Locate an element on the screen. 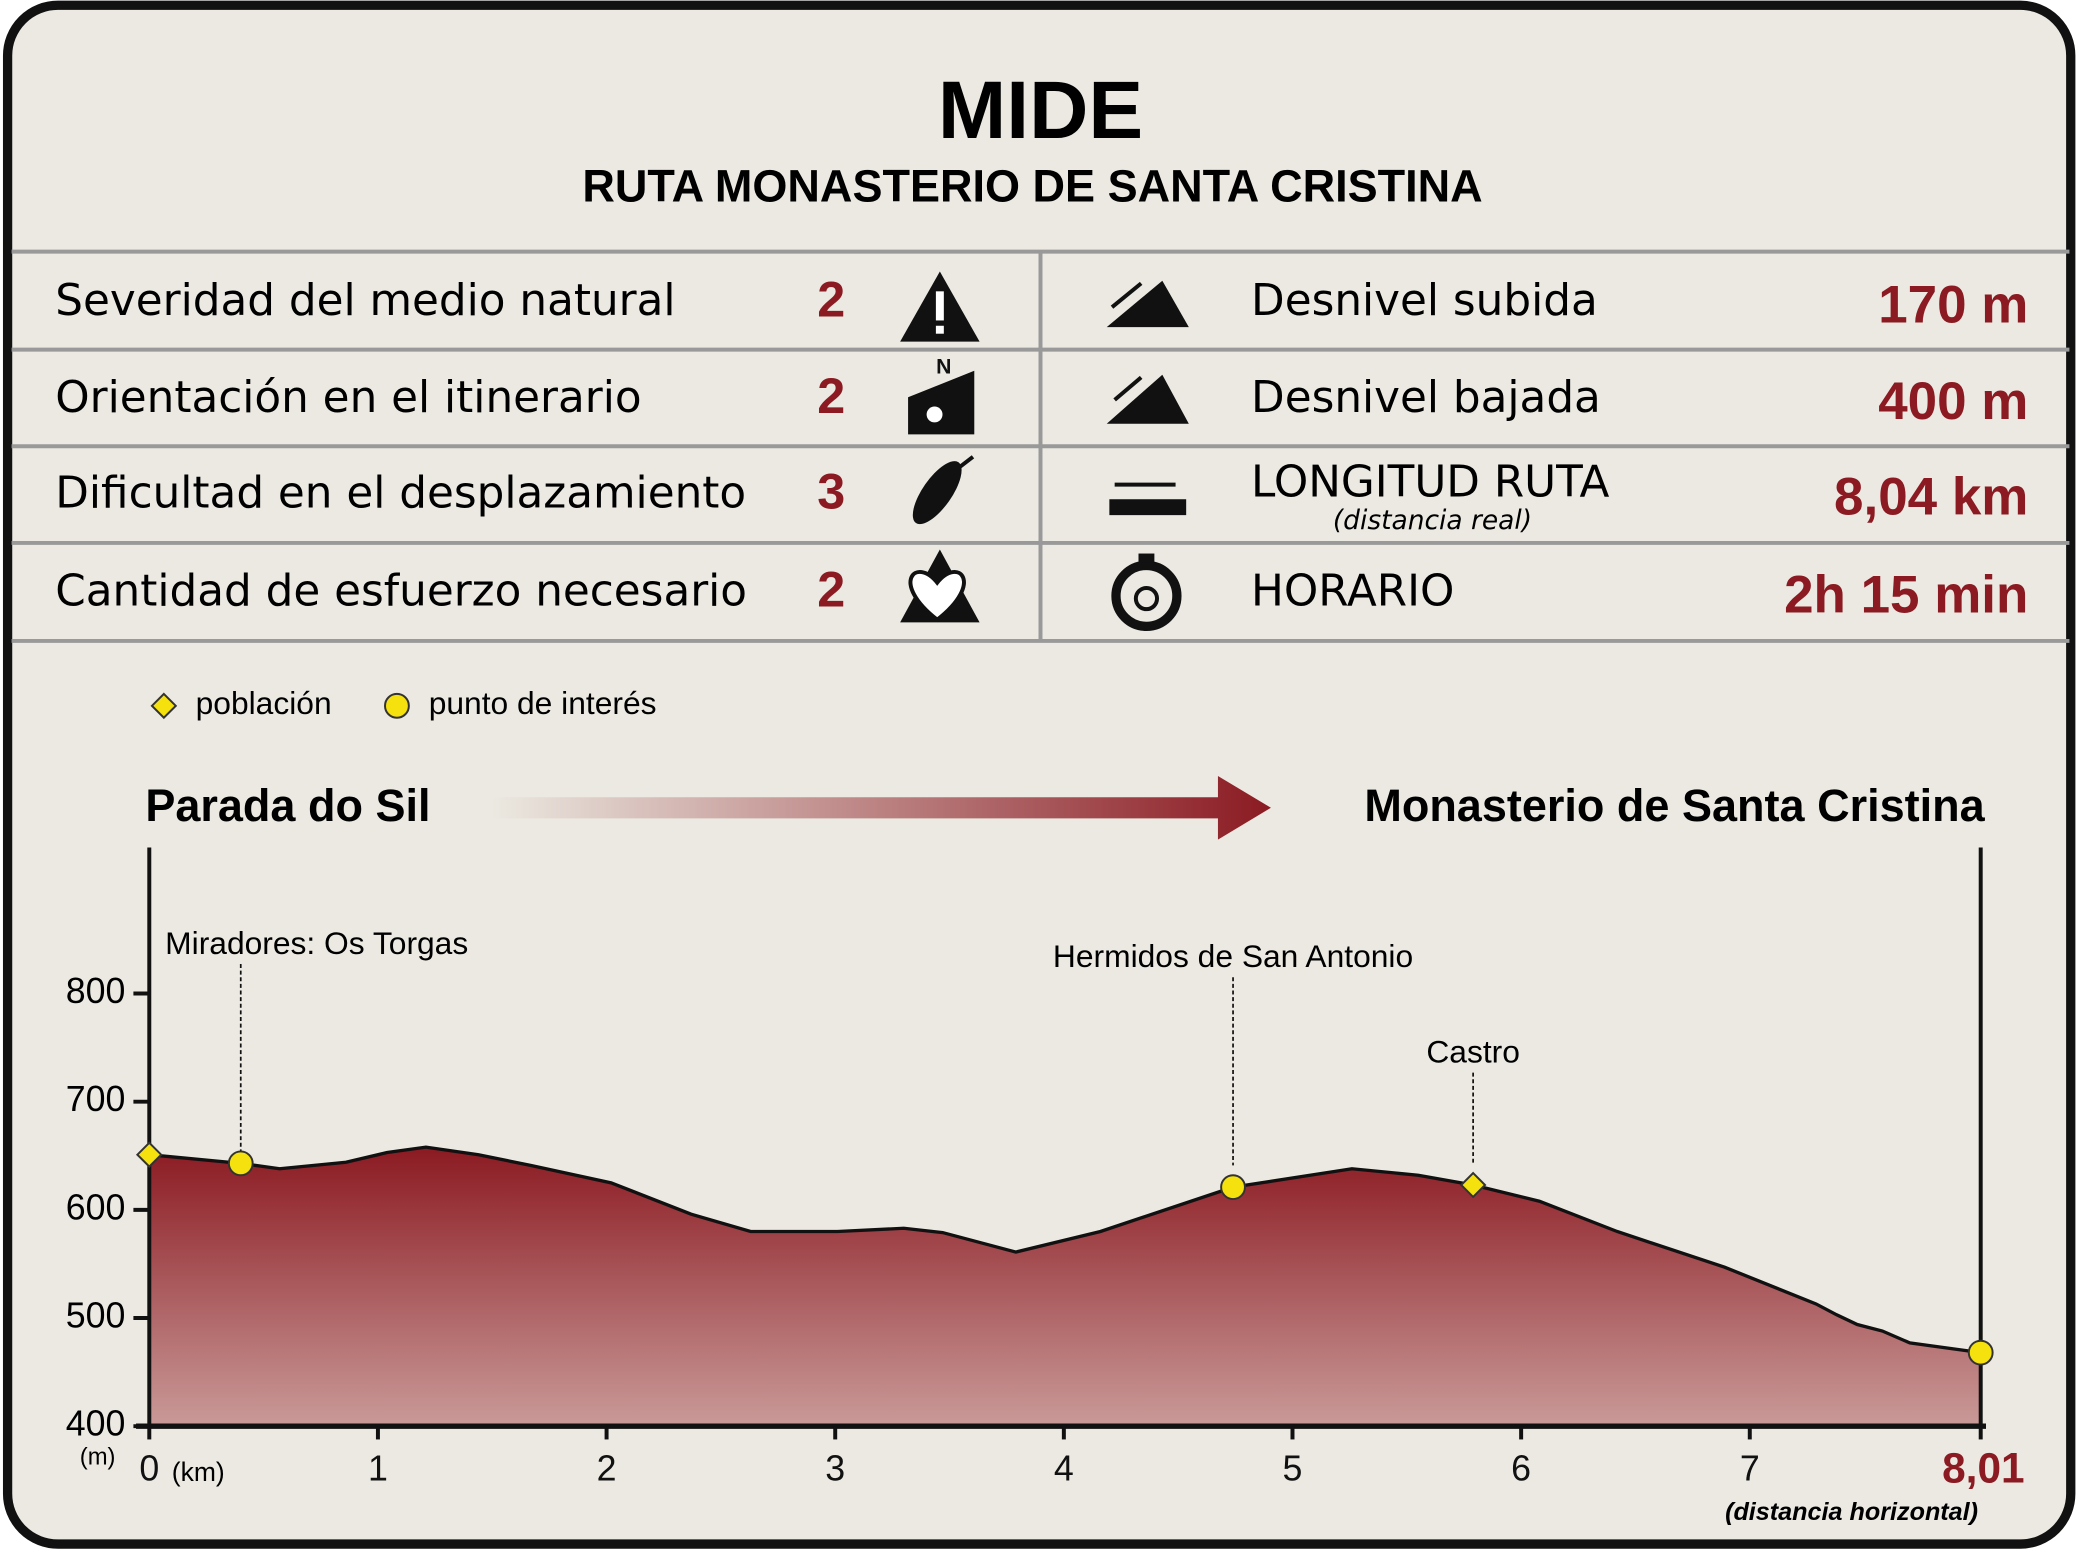 The width and height of the screenshot is (2081, 1552). annotation-label: Hermidos de San Antonio is located at coordinates (1233, 956).